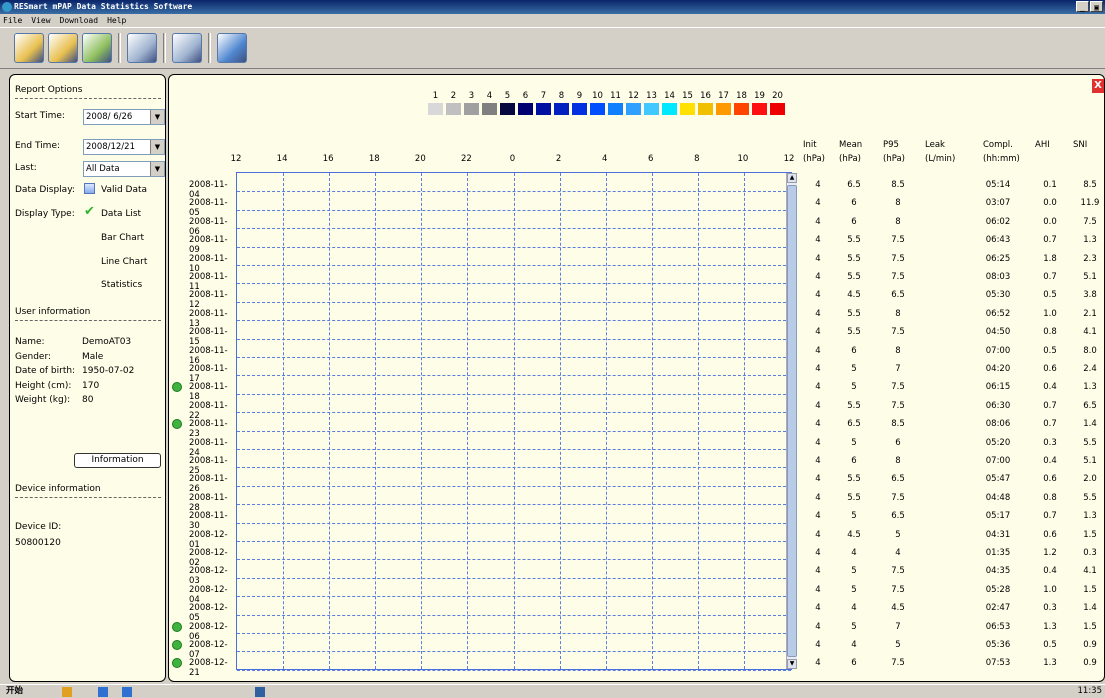 This screenshot has height=698, width=1105. What do you see at coordinates (1090, 387) in the screenshot?
I see `cell-sni: 1.3` at bounding box center [1090, 387].